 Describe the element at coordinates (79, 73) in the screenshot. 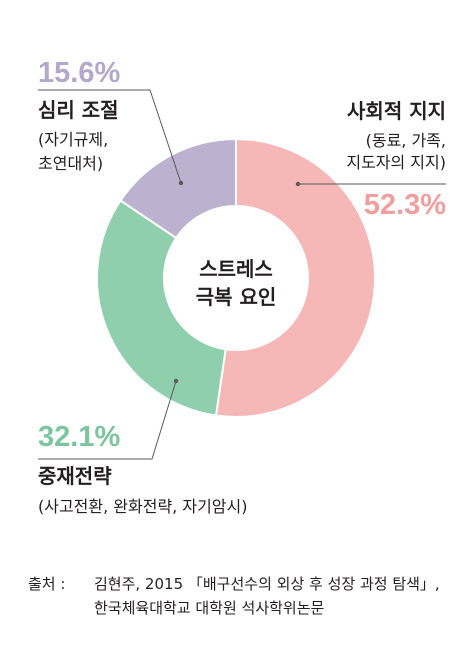

I see `value-label-3: 15.6%` at that location.